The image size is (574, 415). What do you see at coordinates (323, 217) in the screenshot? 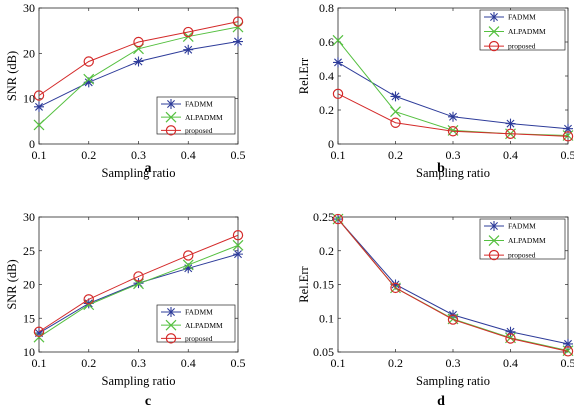
I see `y-tick-label: 0.25` at bounding box center [323, 217].